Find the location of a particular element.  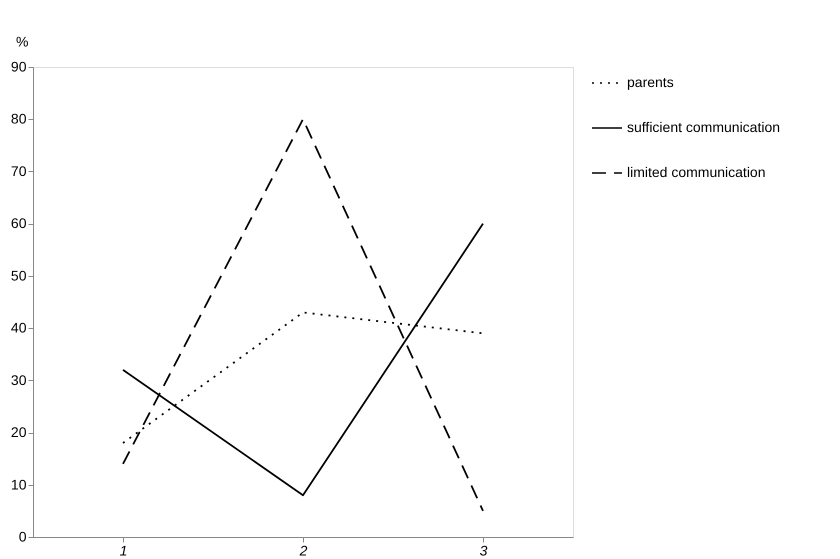

y-tick-label: 50 is located at coordinates (18, 275).